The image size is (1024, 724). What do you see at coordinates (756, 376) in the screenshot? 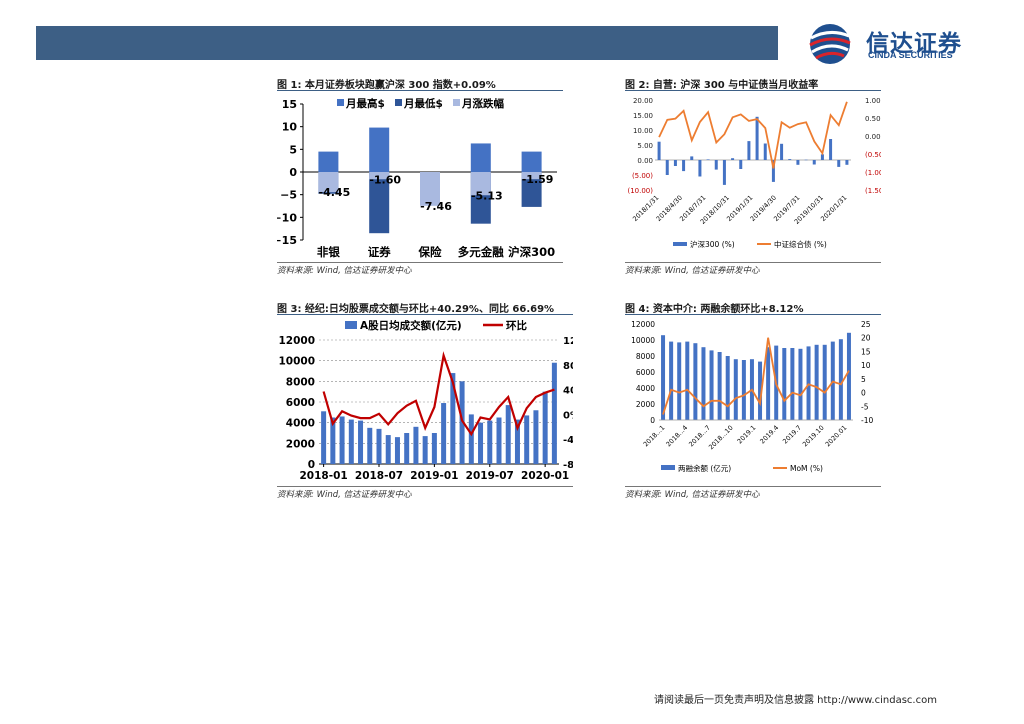
I see `line-mom` at bounding box center [756, 376].